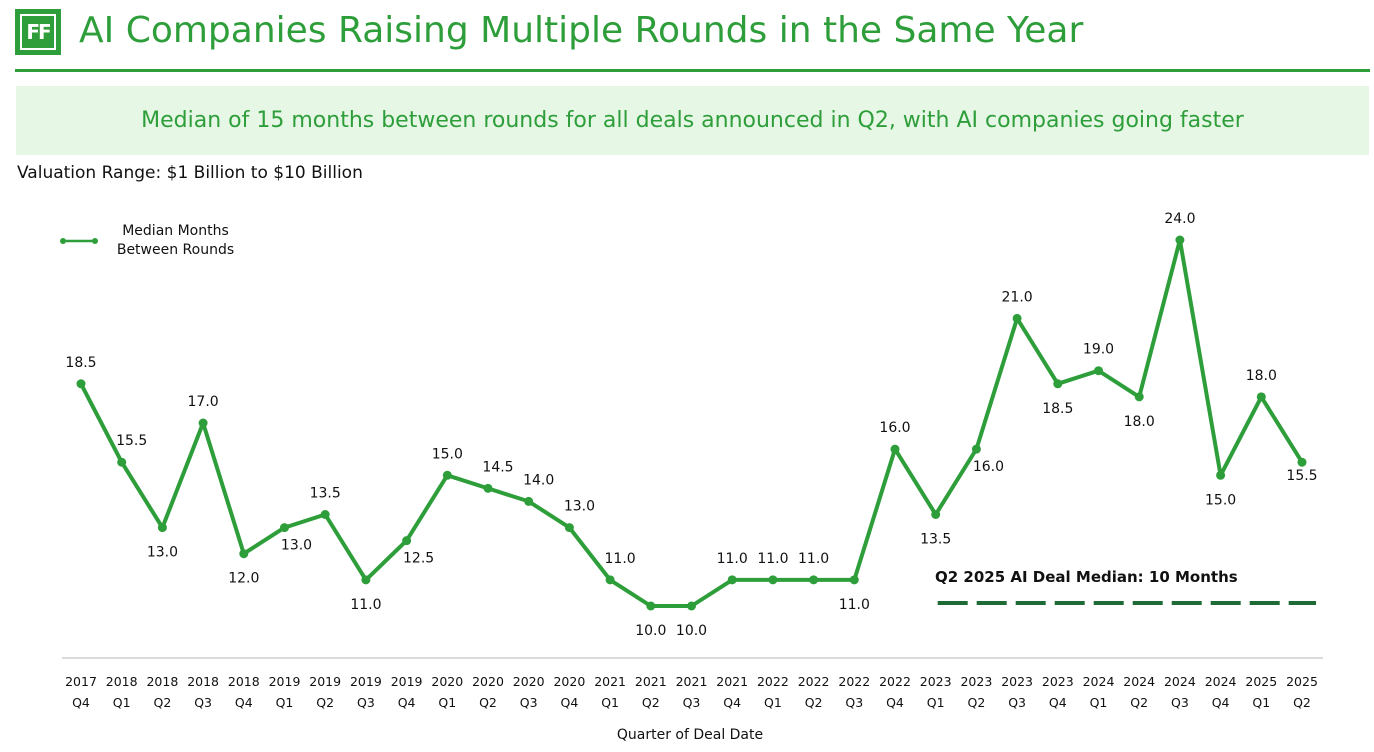 The height and width of the screenshot is (752, 1374). I want to click on ai-median-annotation: Q2 2025 AI Deal Median: 10 Months, so click(1086, 577).